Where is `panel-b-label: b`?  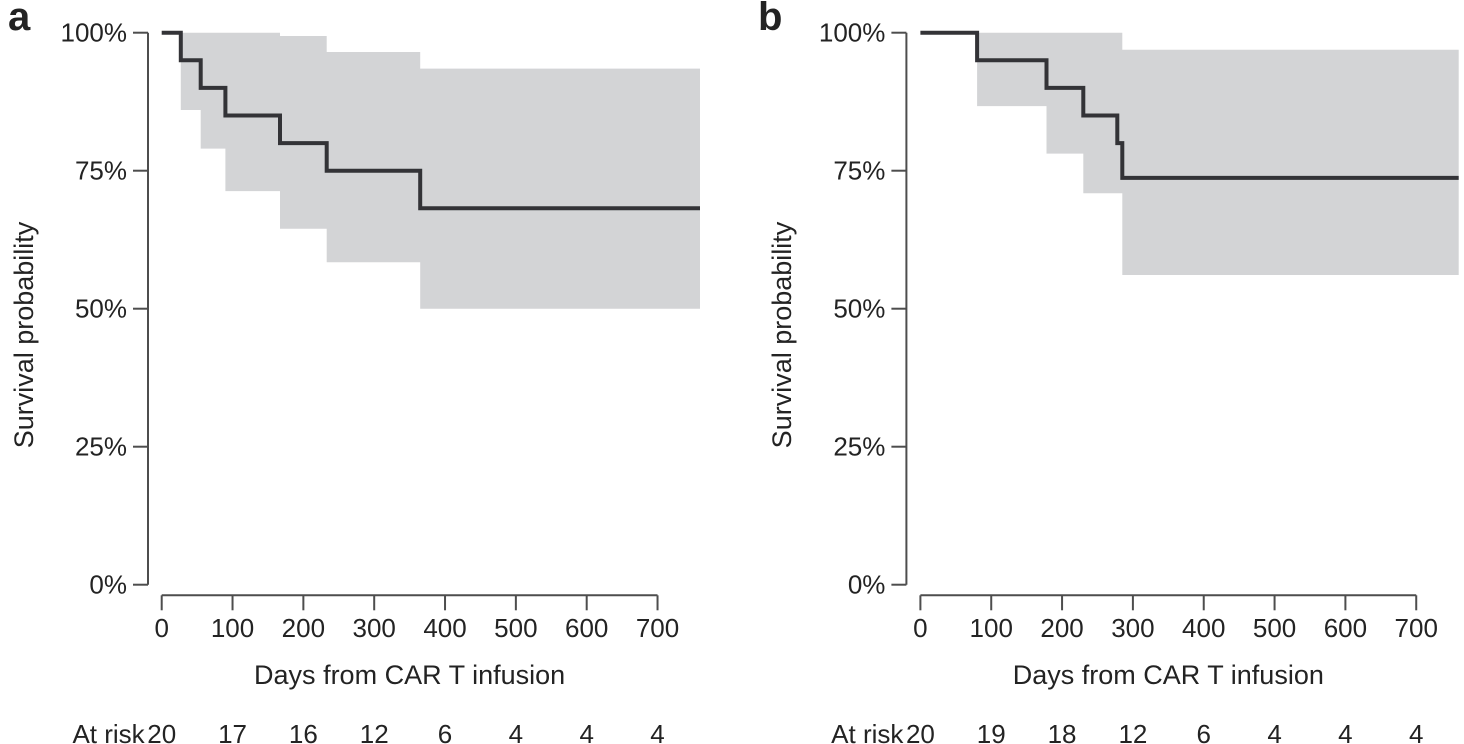
panel-b-label: b is located at coordinates (770, 19).